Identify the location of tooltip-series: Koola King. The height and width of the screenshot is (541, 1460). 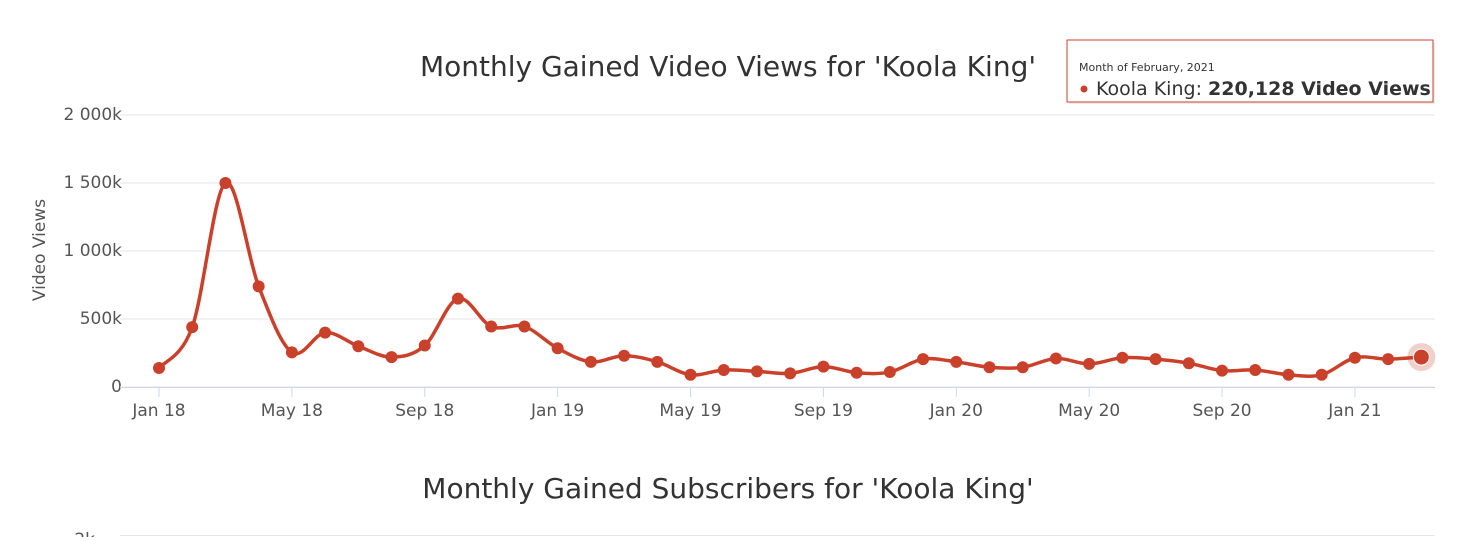
(1146, 89).